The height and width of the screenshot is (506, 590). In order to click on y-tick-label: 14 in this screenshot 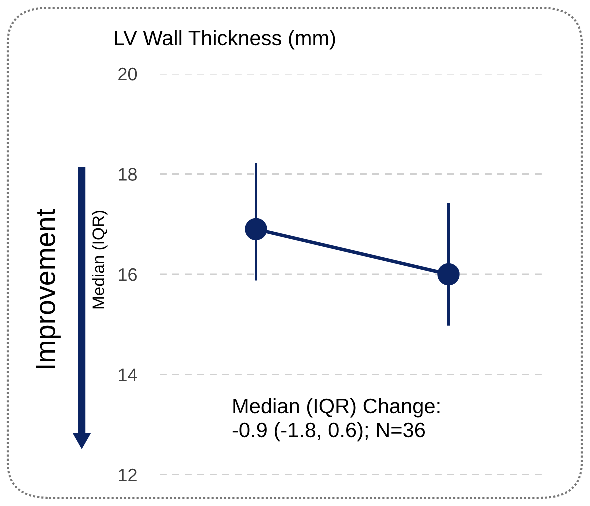, I will do `click(128, 375)`.